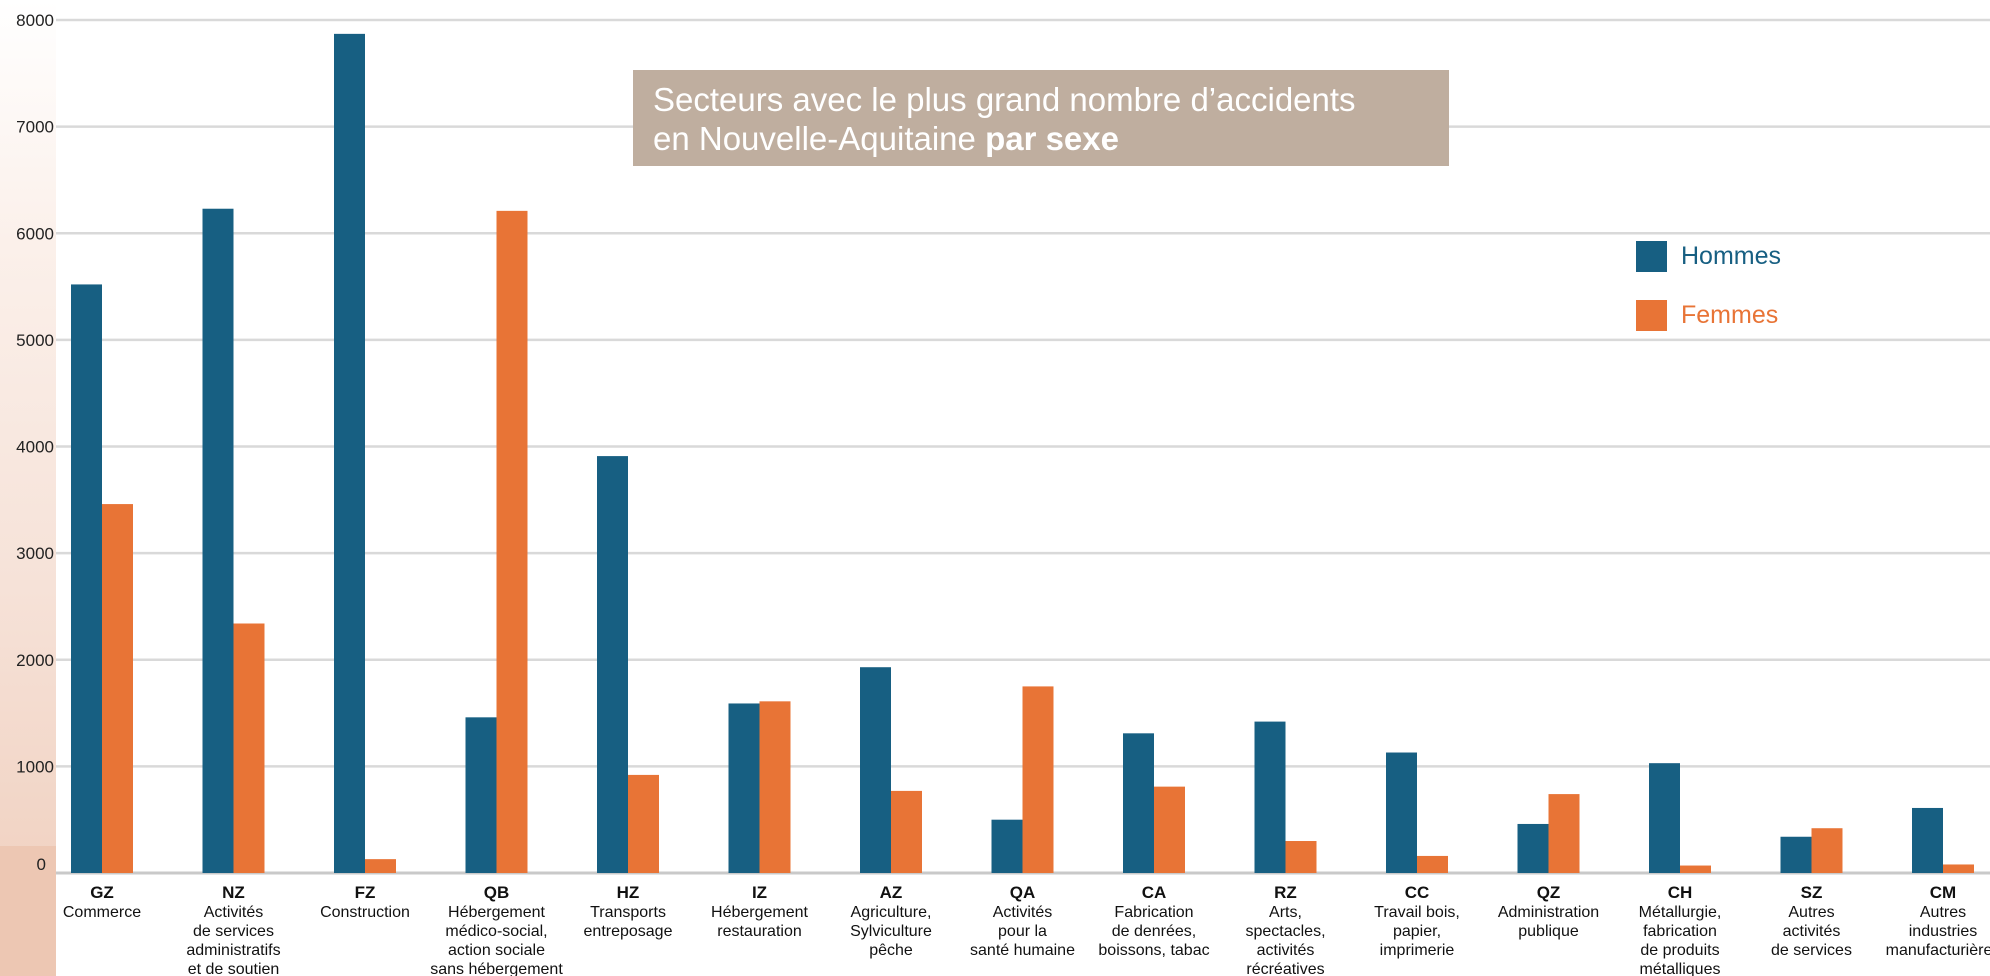 This screenshot has height=976, width=1990. I want to click on x-tick-code-qa: QA, so click(1023, 892).